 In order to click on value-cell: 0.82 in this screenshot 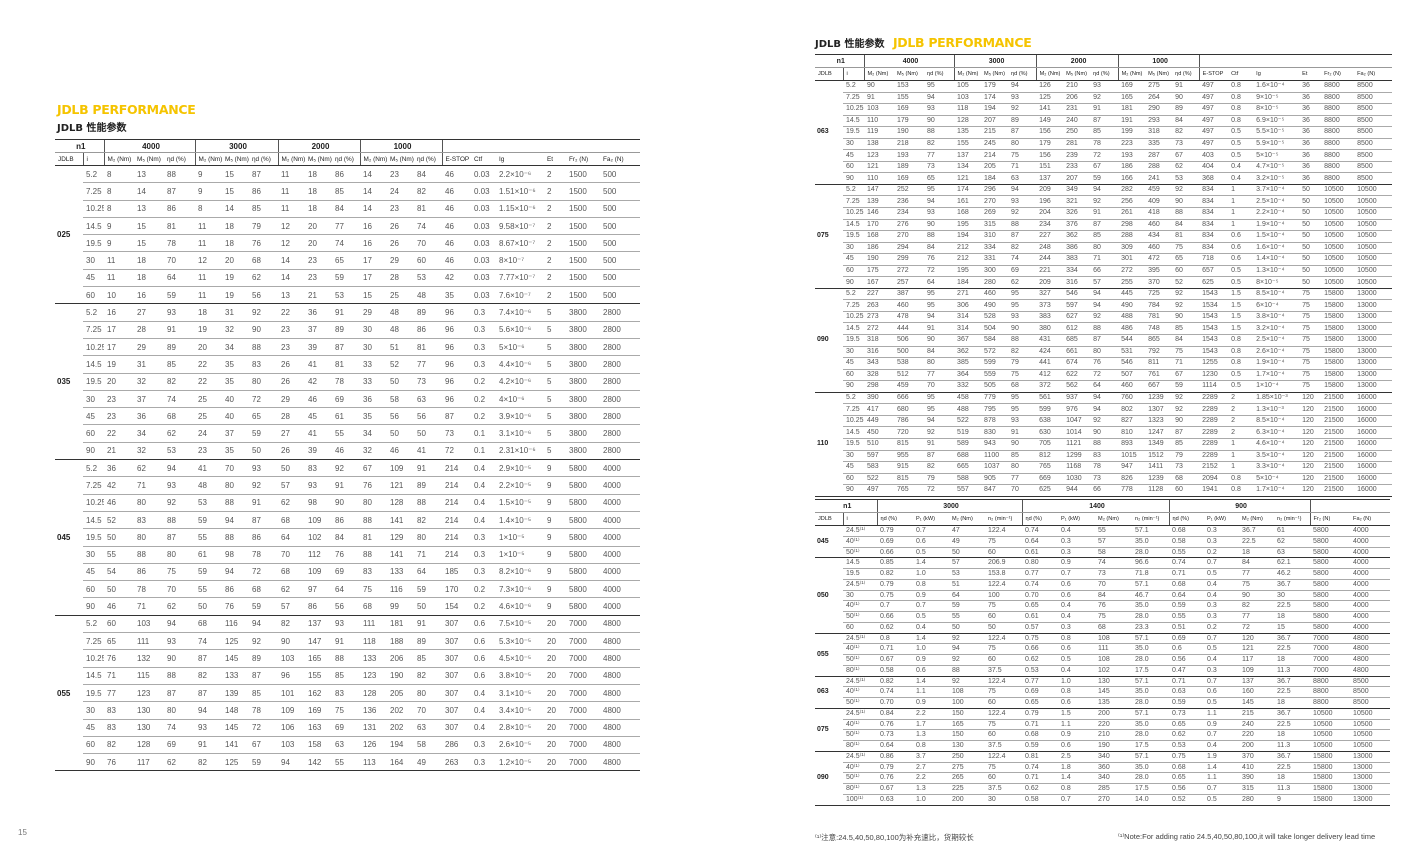, I will do `click(895, 682)`.